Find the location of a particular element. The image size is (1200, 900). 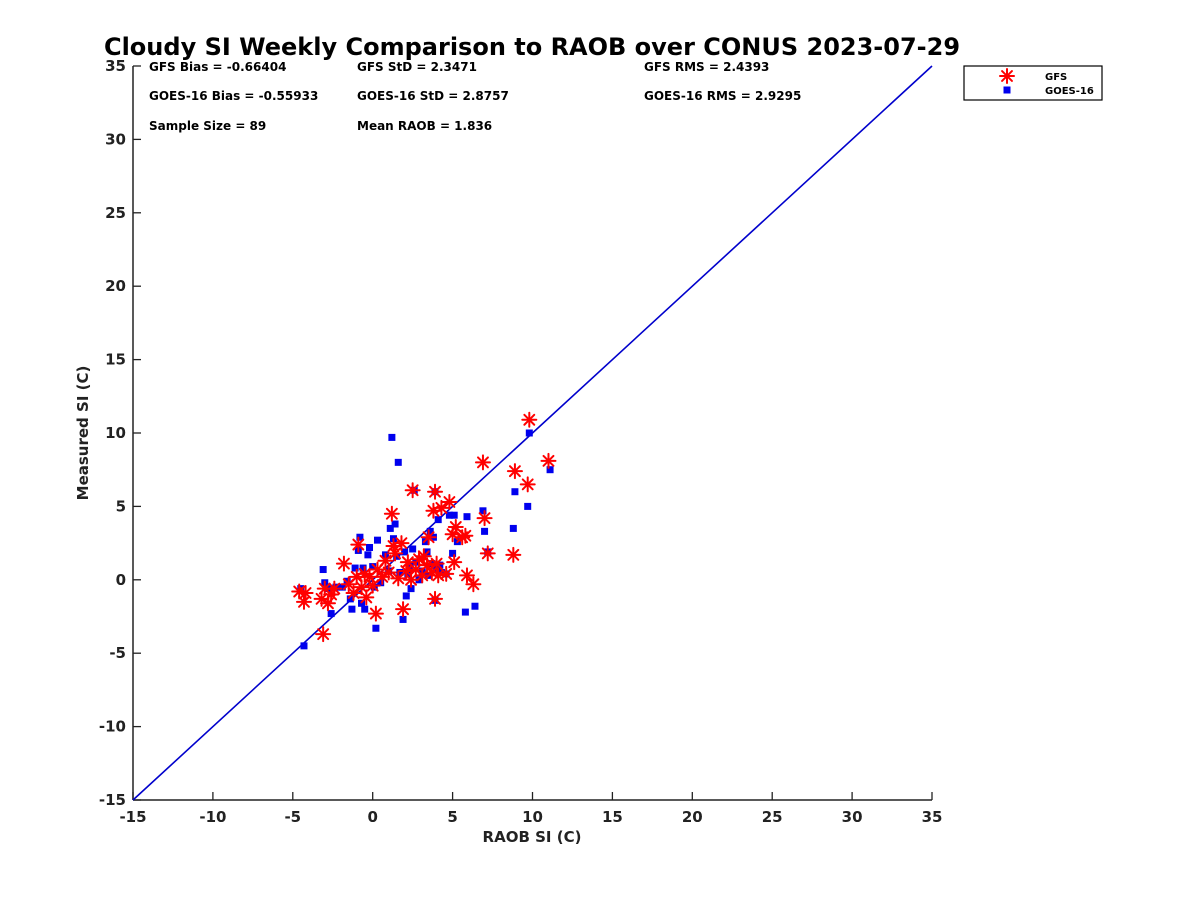

legend-marker-gfs is located at coordinates (1007, 76).